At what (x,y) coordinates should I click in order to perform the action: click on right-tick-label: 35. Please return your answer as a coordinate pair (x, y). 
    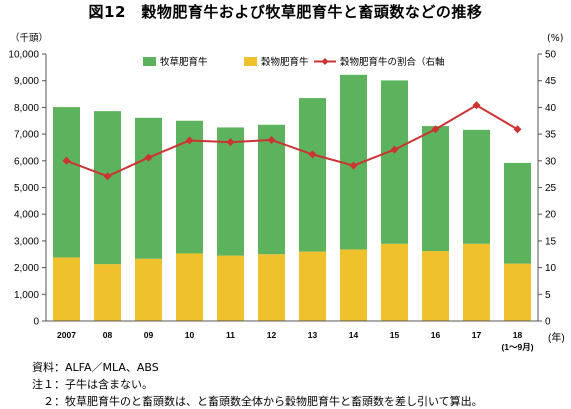
    Looking at the image, I should click on (551, 135).